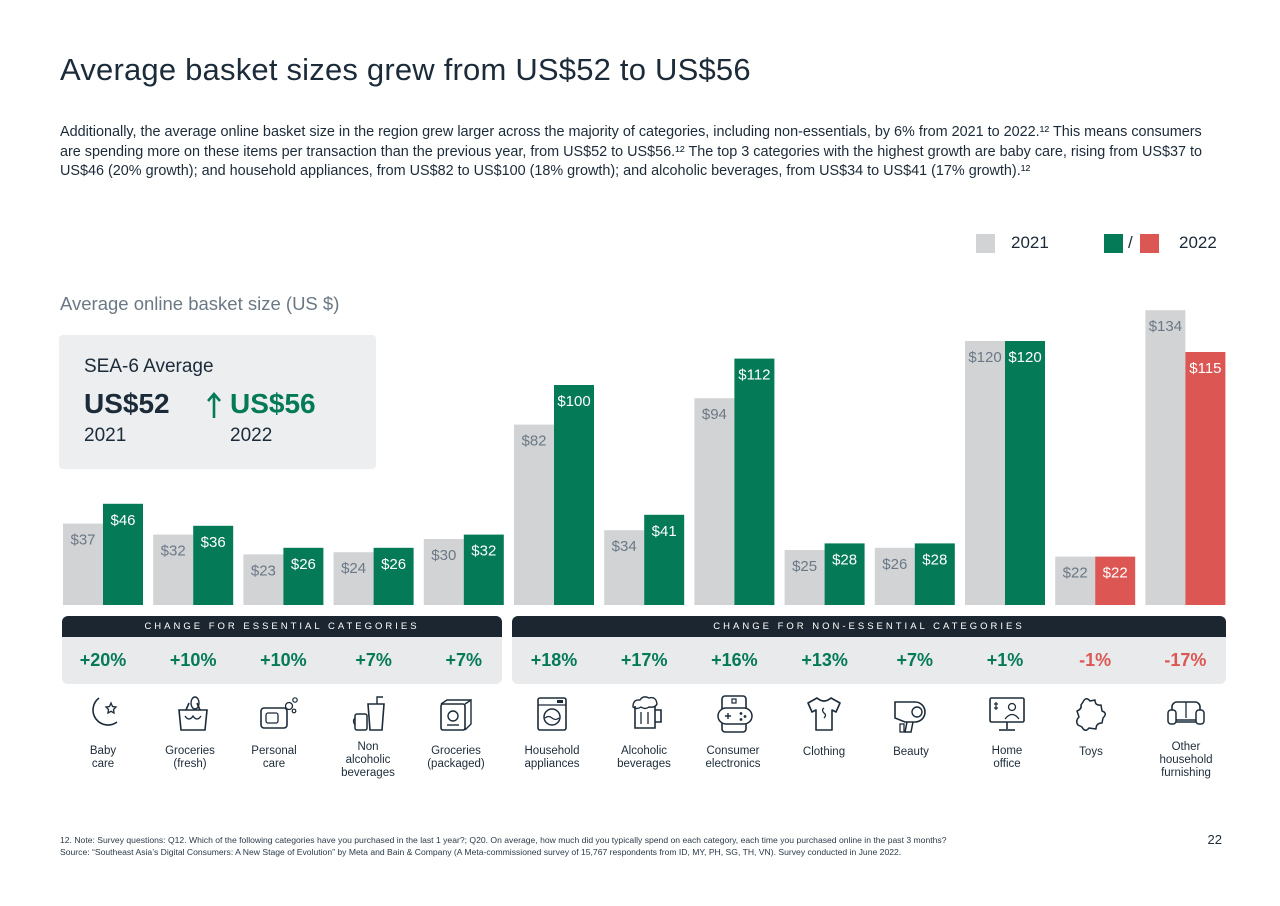  What do you see at coordinates (824, 752) in the screenshot?
I see `category-label-clothing: Clothing` at bounding box center [824, 752].